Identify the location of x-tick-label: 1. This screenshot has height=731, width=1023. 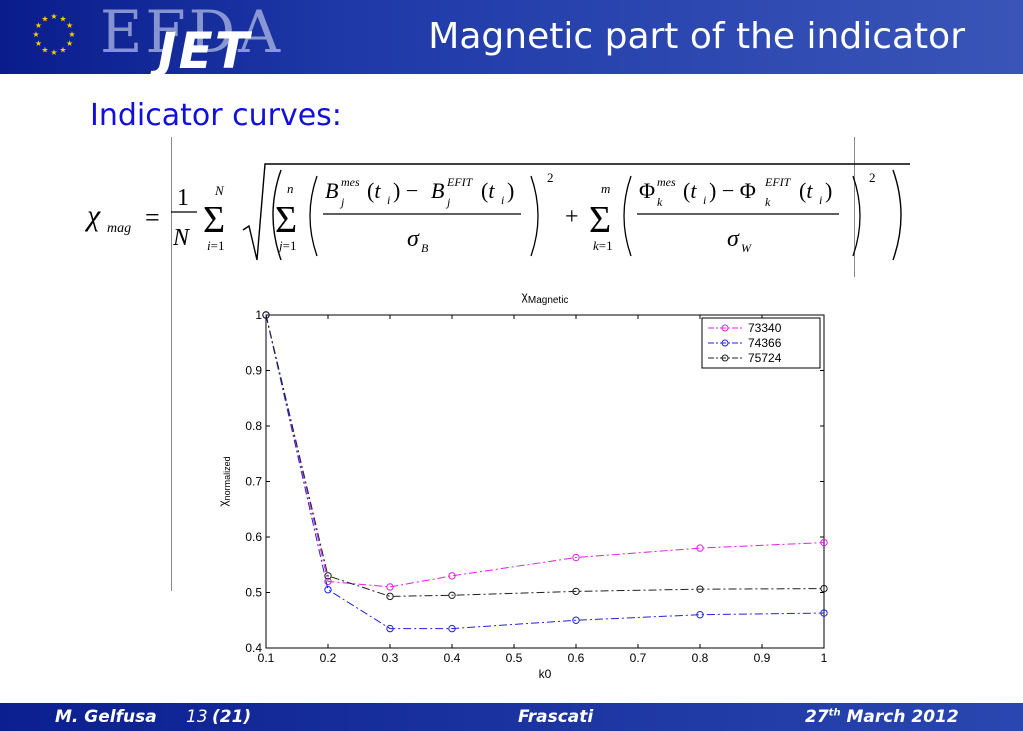
(824, 658).